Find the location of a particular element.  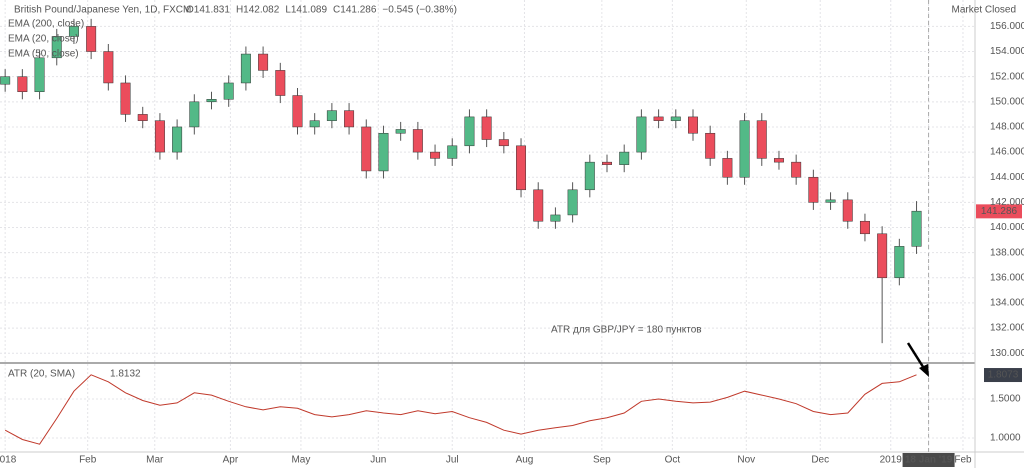

indicator: EMA (50, close) is located at coordinates (43, 54).